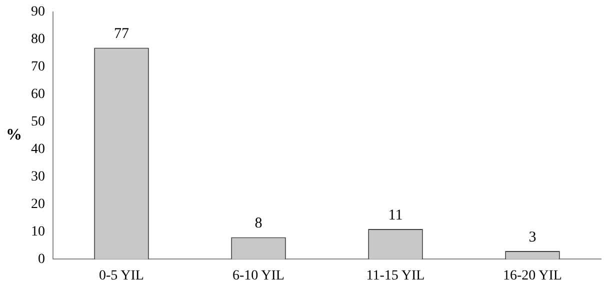 The height and width of the screenshot is (296, 609). What do you see at coordinates (395, 276) in the screenshot?
I see `x-tick-label: 11-15 YIL` at bounding box center [395, 276].